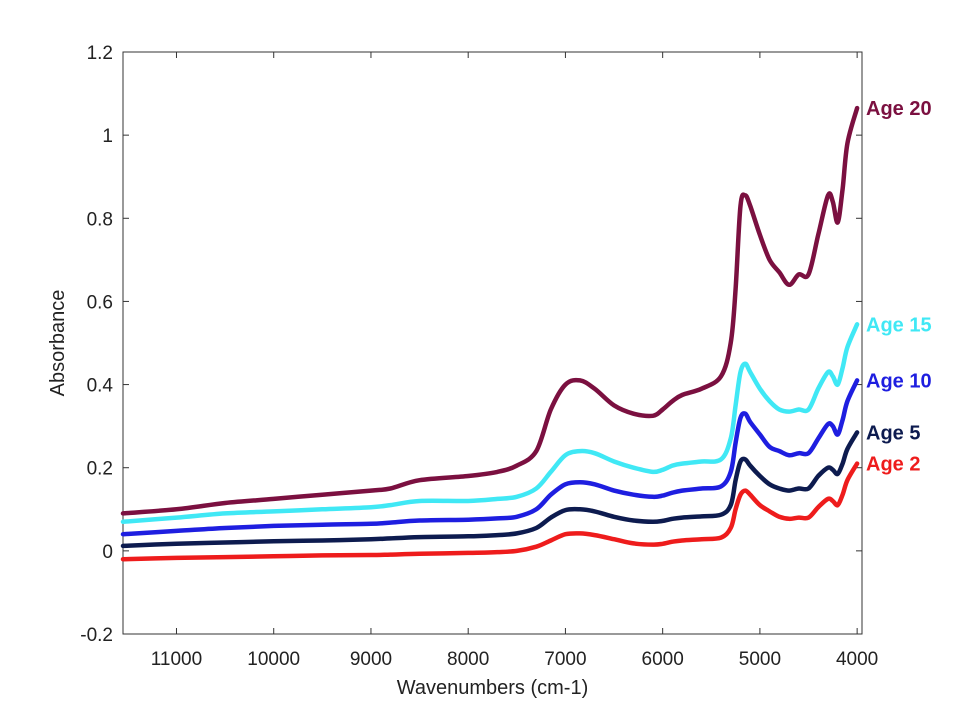 The width and height of the screenshot is (965, 712). Describe the element at coordinates (100, 53) in the screenshot. I see `y-tick-label: 1.2` at that location.